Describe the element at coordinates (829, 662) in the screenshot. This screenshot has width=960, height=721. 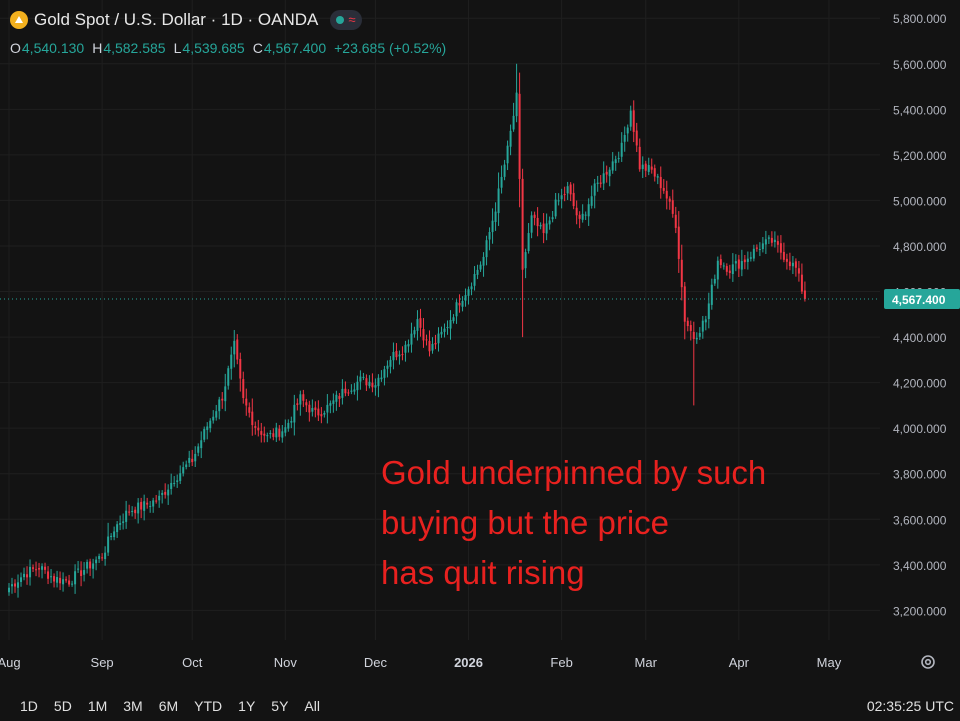
I see `x-tick-label: May` at that location.